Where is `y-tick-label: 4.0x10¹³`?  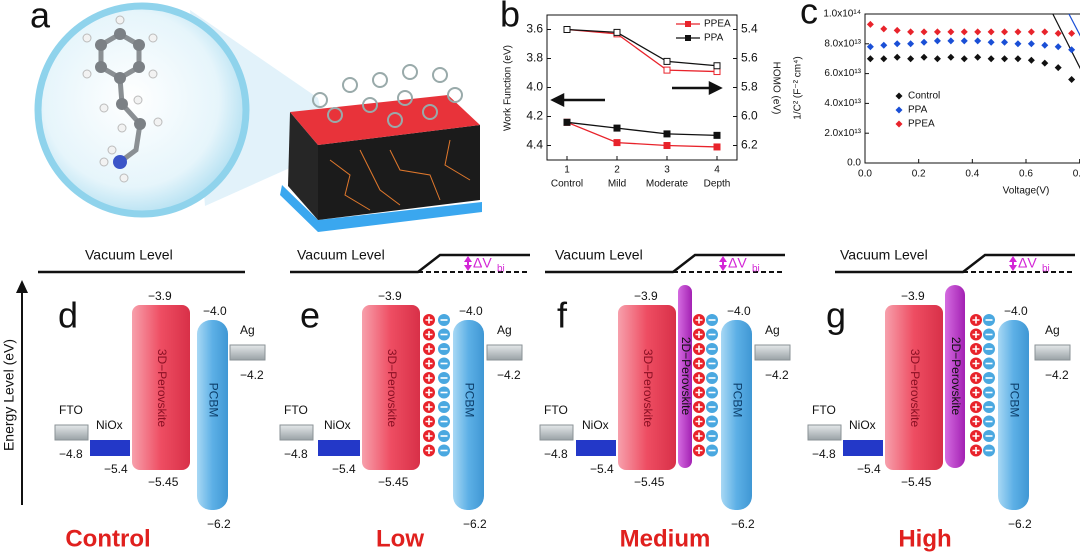
y-tick-label: 4.0x10¹³ is located at coordinates (842, 103).